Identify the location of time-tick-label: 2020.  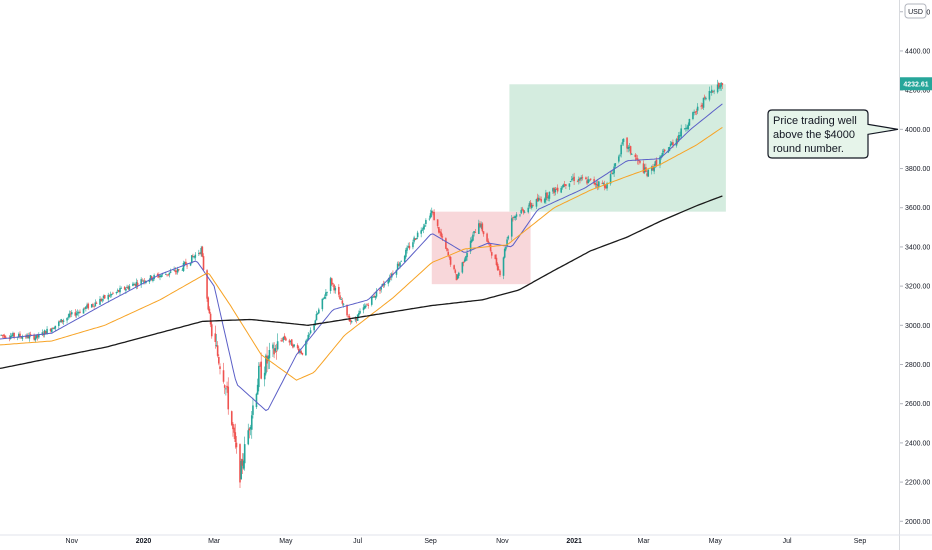
(144, 541).